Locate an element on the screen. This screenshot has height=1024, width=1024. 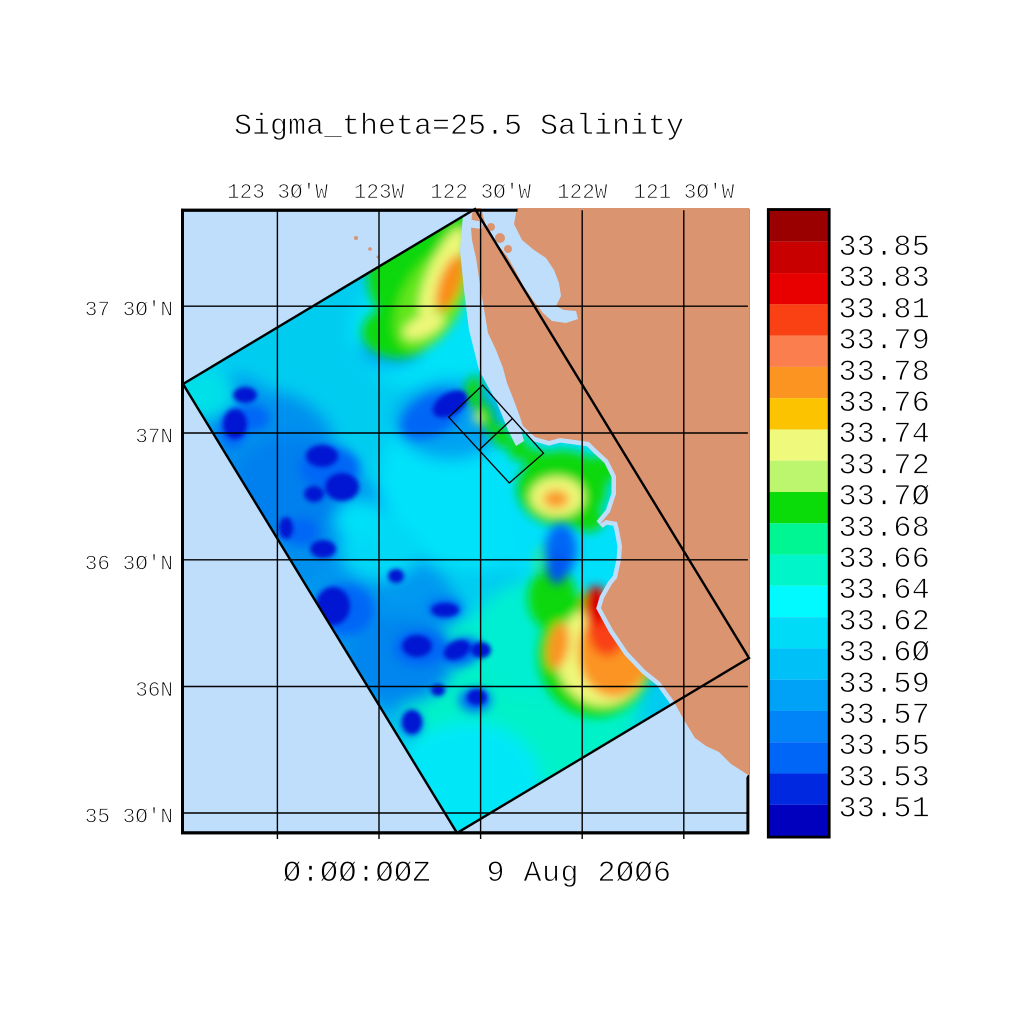
svg-text: 33.81 is located at coordinates (885, 310).